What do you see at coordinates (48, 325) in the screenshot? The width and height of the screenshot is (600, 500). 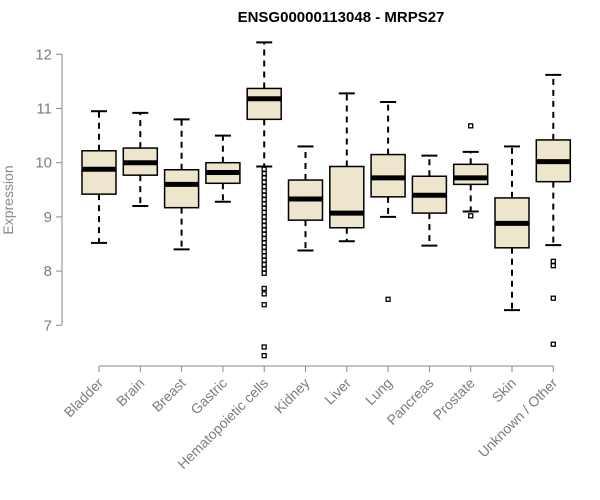 I see `y-tick-label: 7` at bounding box center [48, 325].